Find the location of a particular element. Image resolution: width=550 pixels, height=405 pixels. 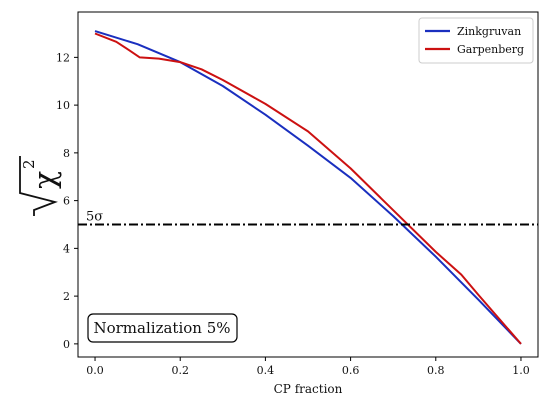

y-tick-label: 0 is located at coordinates (66, 344).